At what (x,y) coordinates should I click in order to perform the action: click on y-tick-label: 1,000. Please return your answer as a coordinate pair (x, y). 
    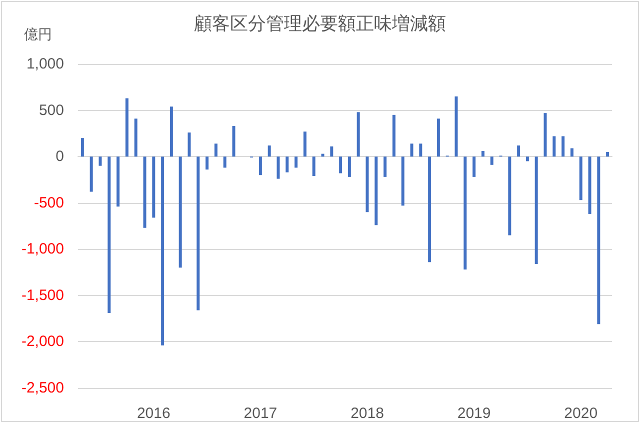
    Looking at the image, I should click on (45, 64).